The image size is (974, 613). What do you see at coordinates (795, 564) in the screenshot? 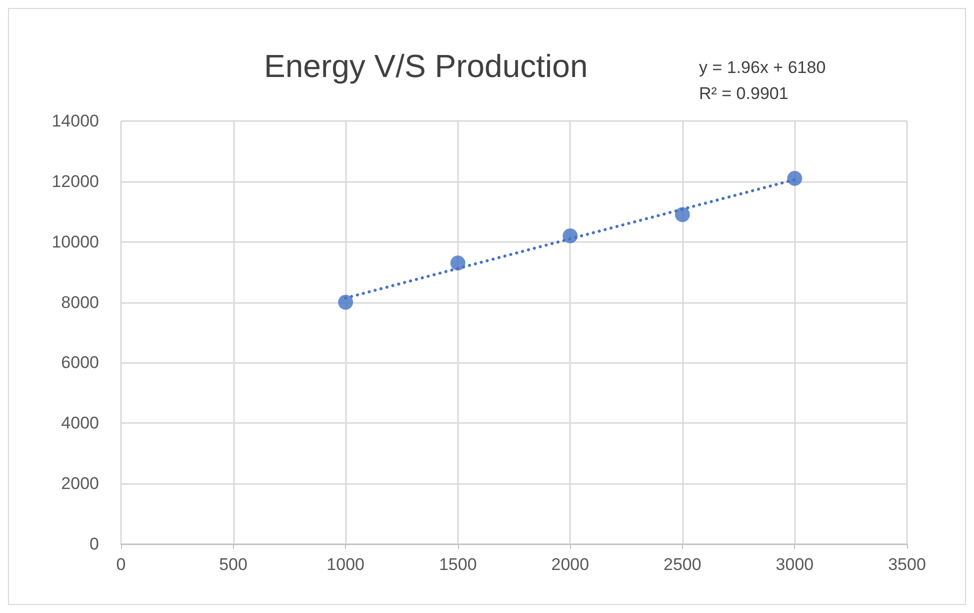
I see `x-tick-label: 3000` at bounding box center [795, 564].